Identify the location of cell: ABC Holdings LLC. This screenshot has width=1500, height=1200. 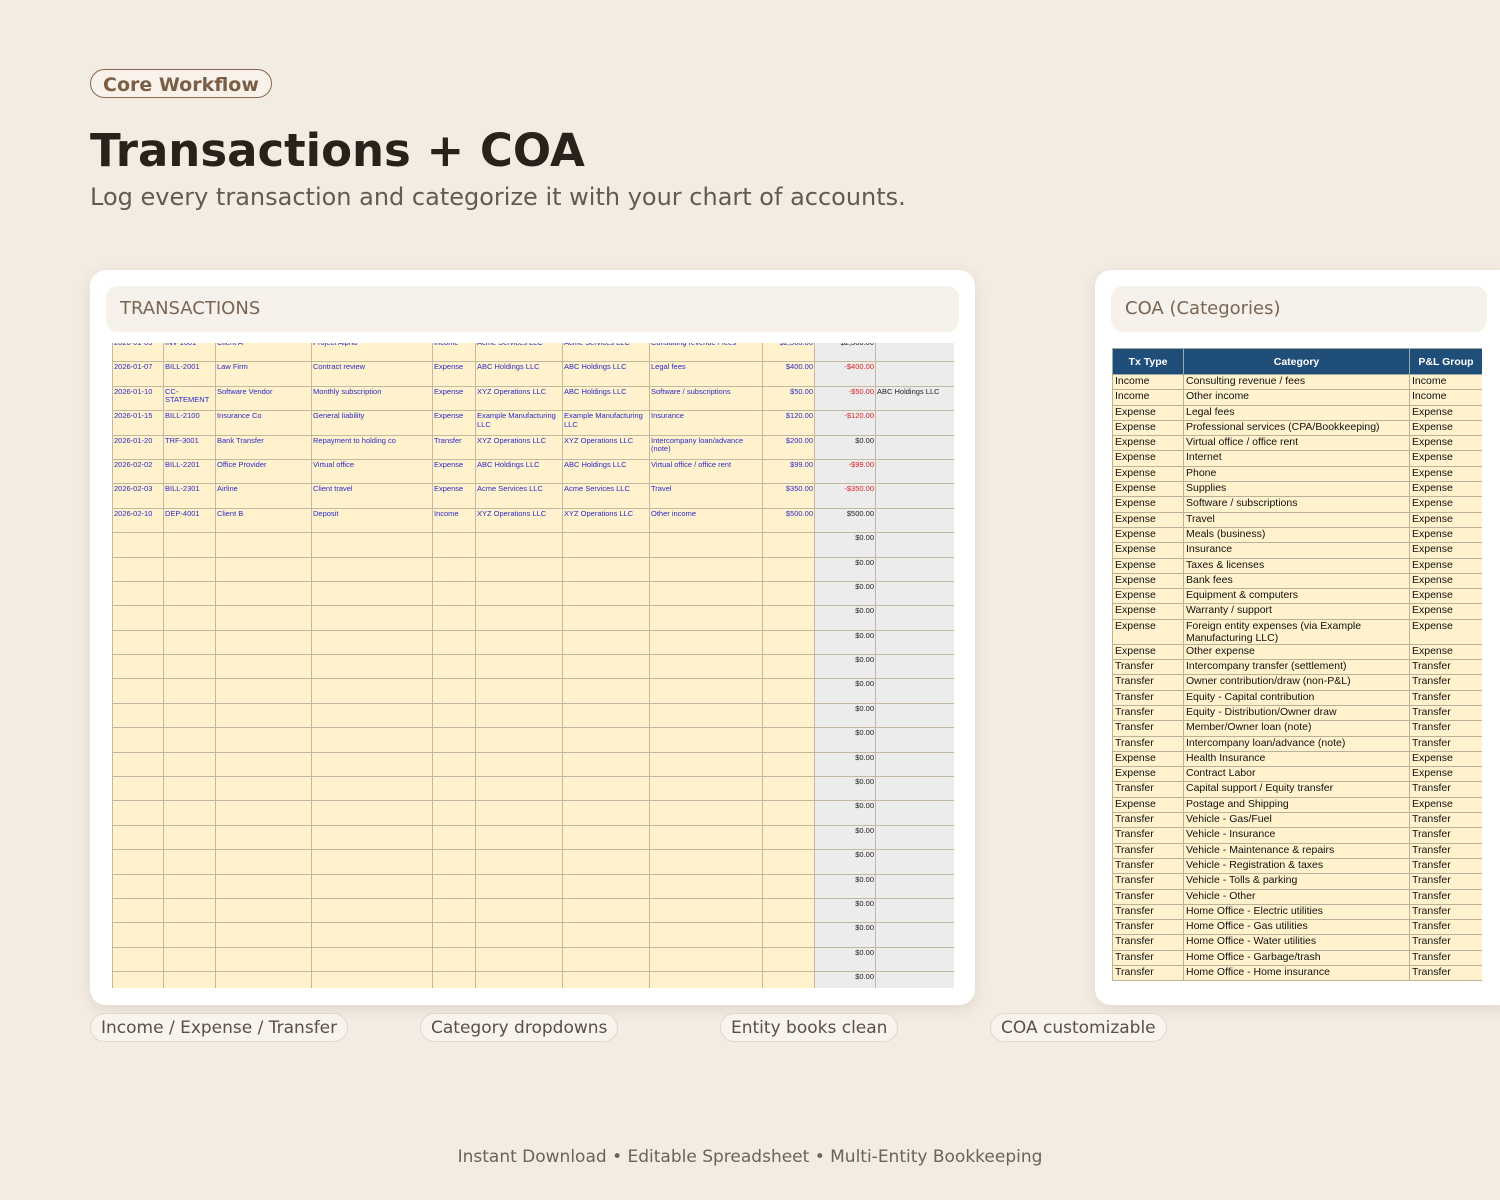
(519, 471).